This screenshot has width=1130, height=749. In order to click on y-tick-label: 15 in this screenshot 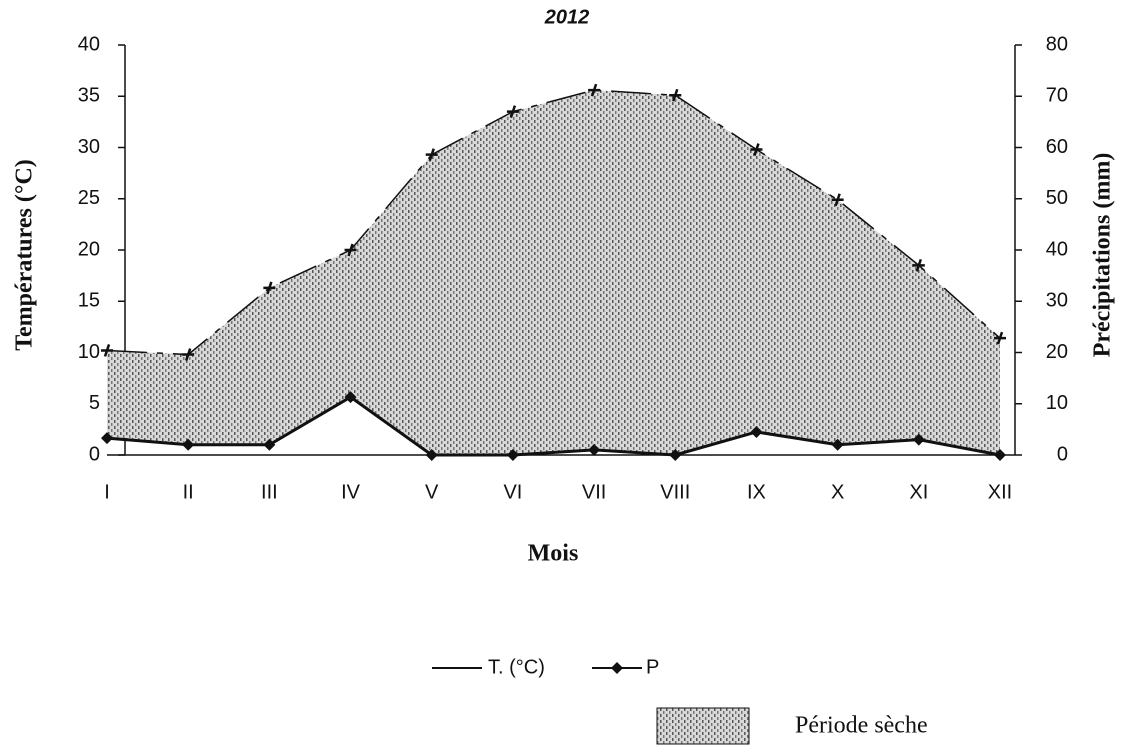, I will do `click(89, 301)`.